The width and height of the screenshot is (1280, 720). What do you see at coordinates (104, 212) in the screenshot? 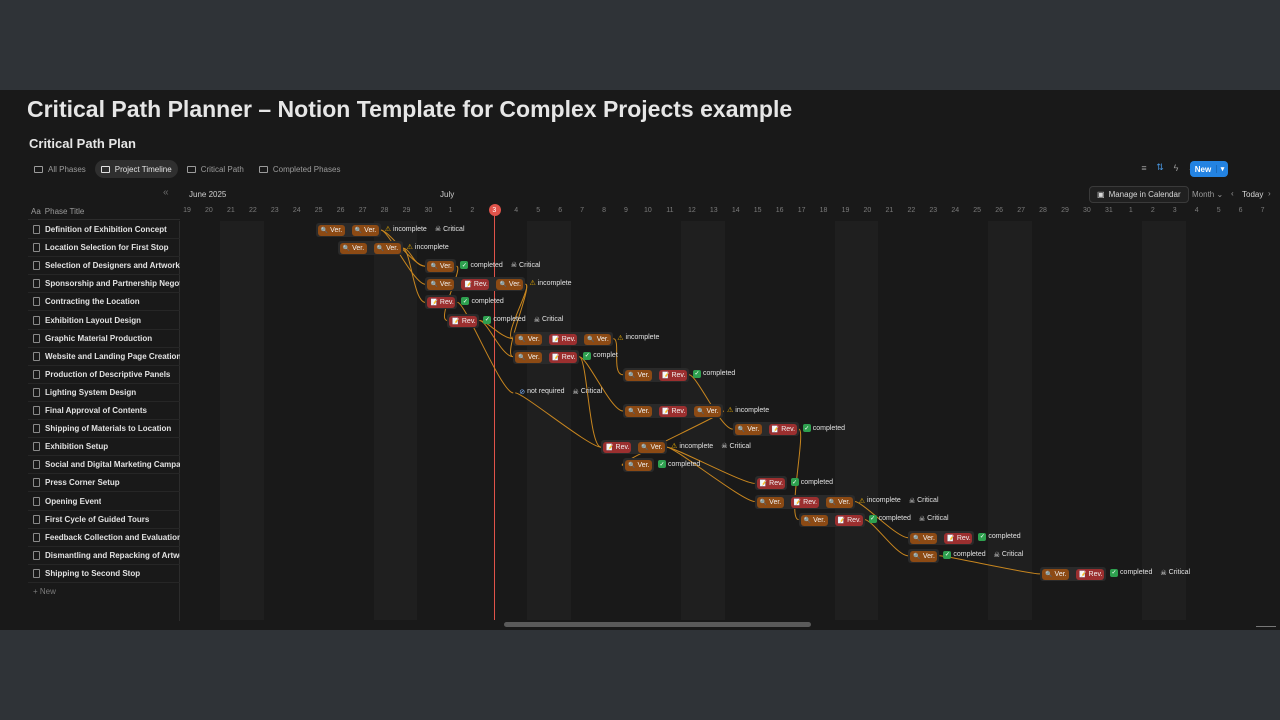
I see `column-header: Aa Phase Title` at bounding box center [104, 212].